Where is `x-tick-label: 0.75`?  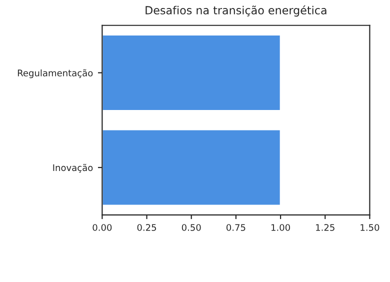 x-tick-label: 0.75 is located at coordinates (236, 227).